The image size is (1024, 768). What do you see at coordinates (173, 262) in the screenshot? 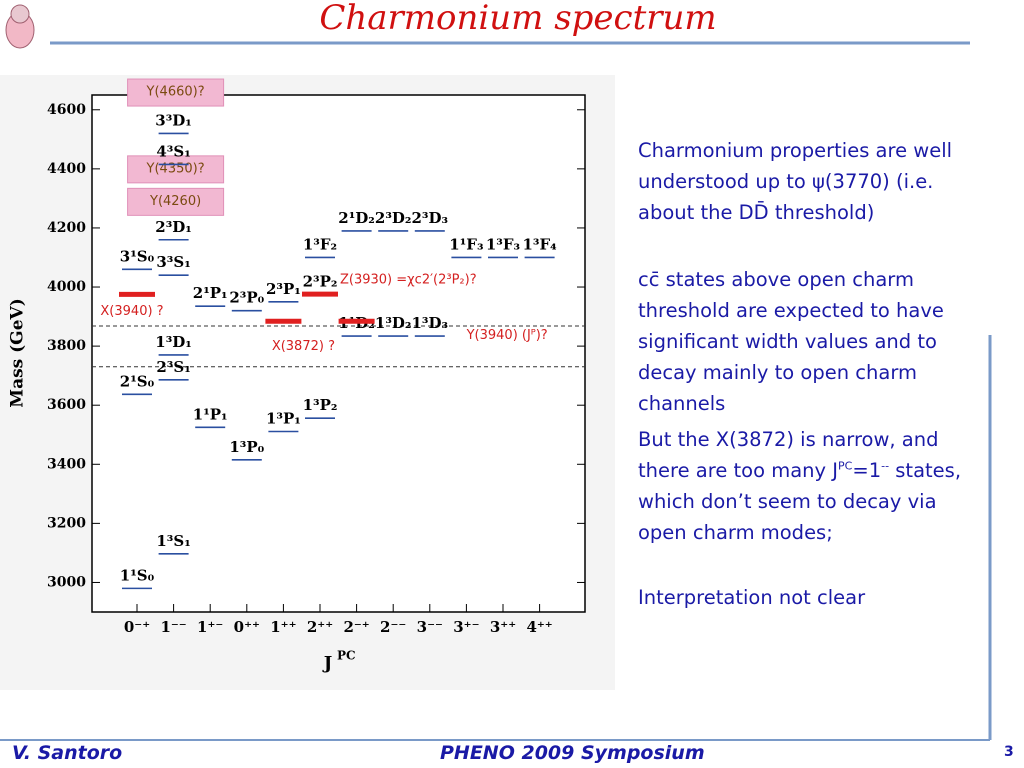
I see `state-label: 3³S₁` at bounding box center [173, 262].